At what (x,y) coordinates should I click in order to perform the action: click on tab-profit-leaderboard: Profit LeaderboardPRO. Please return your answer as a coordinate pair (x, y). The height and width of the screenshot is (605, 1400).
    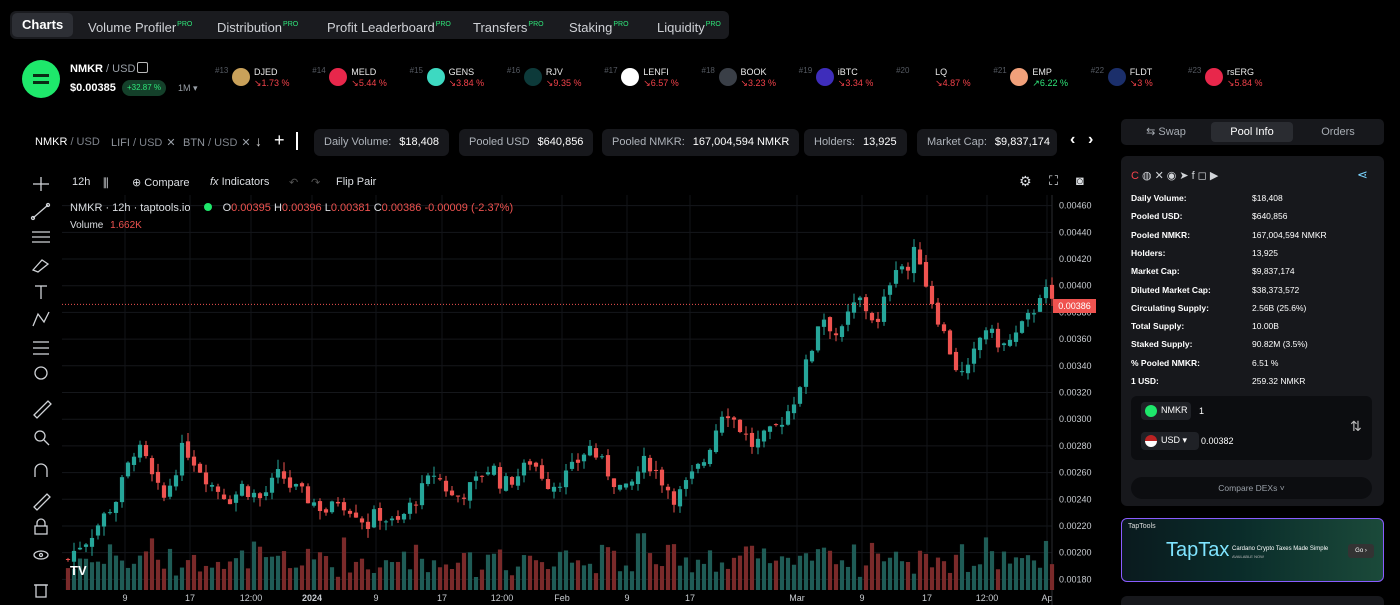
    Looking at the image, I should click on (389, 27).